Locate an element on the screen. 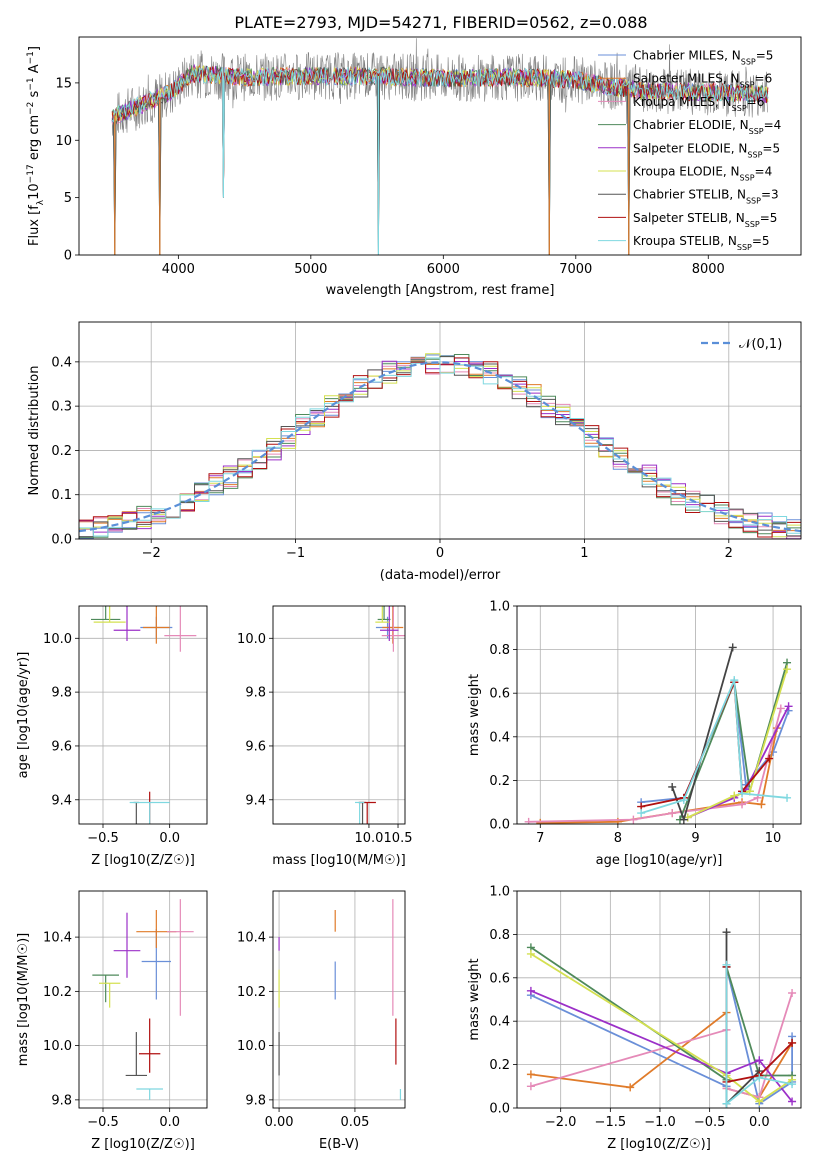 The image size is (819, 1174). legend-label: Kroupa MILES, NSSP=6 is located at coordinates (698, 104).